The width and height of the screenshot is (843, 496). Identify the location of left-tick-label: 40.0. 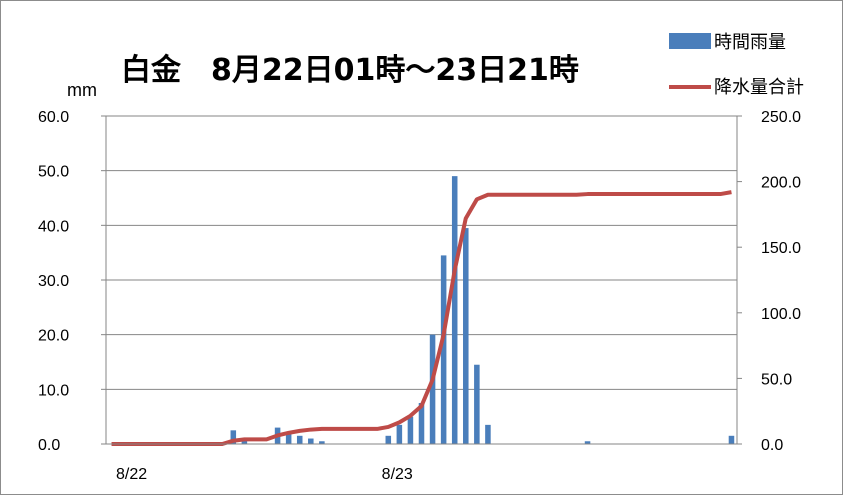
(53, 226).